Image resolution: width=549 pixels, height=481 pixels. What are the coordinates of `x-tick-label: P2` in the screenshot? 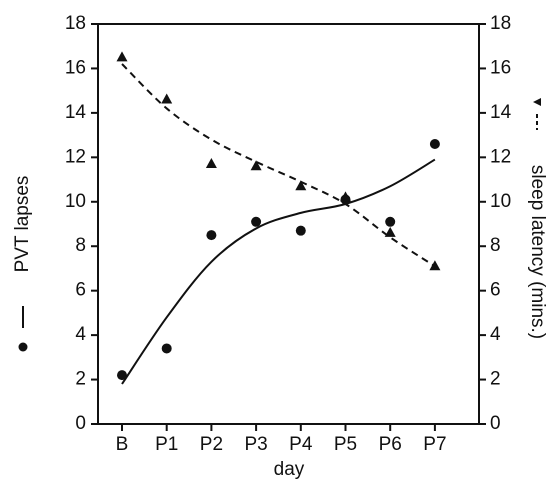 It's located at (211, 444).